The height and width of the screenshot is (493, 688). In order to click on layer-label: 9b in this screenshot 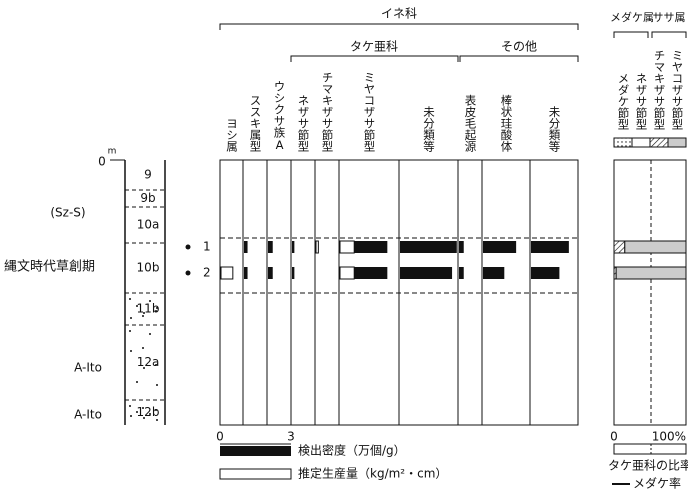, I will do `click(147, 198)`.